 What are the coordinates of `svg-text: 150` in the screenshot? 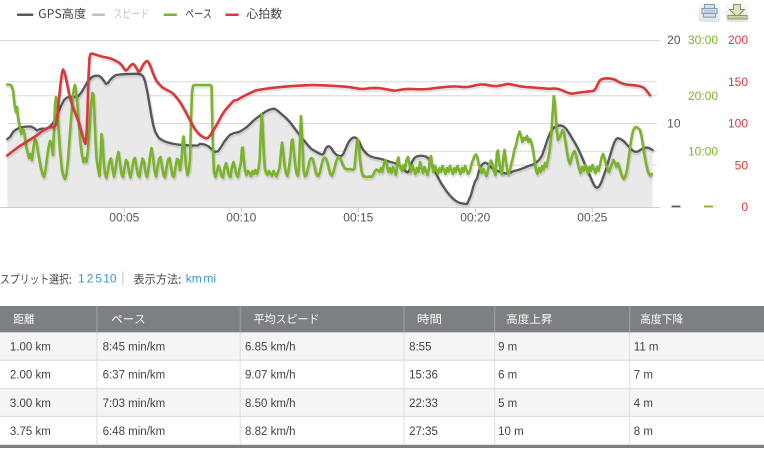 It's located at (738, 82).